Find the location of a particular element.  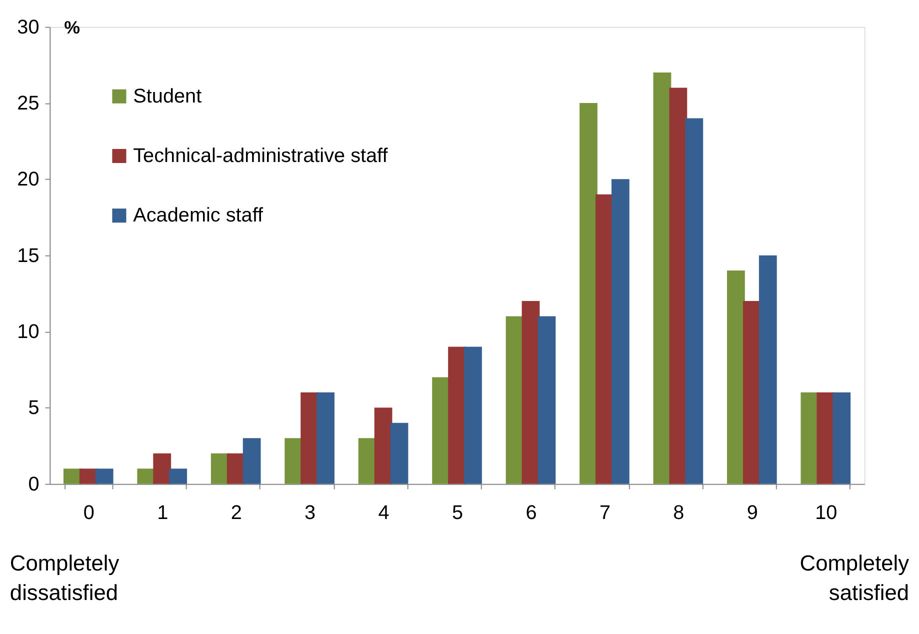

x-tick-label: 2 is located at coordinates (236, 513).